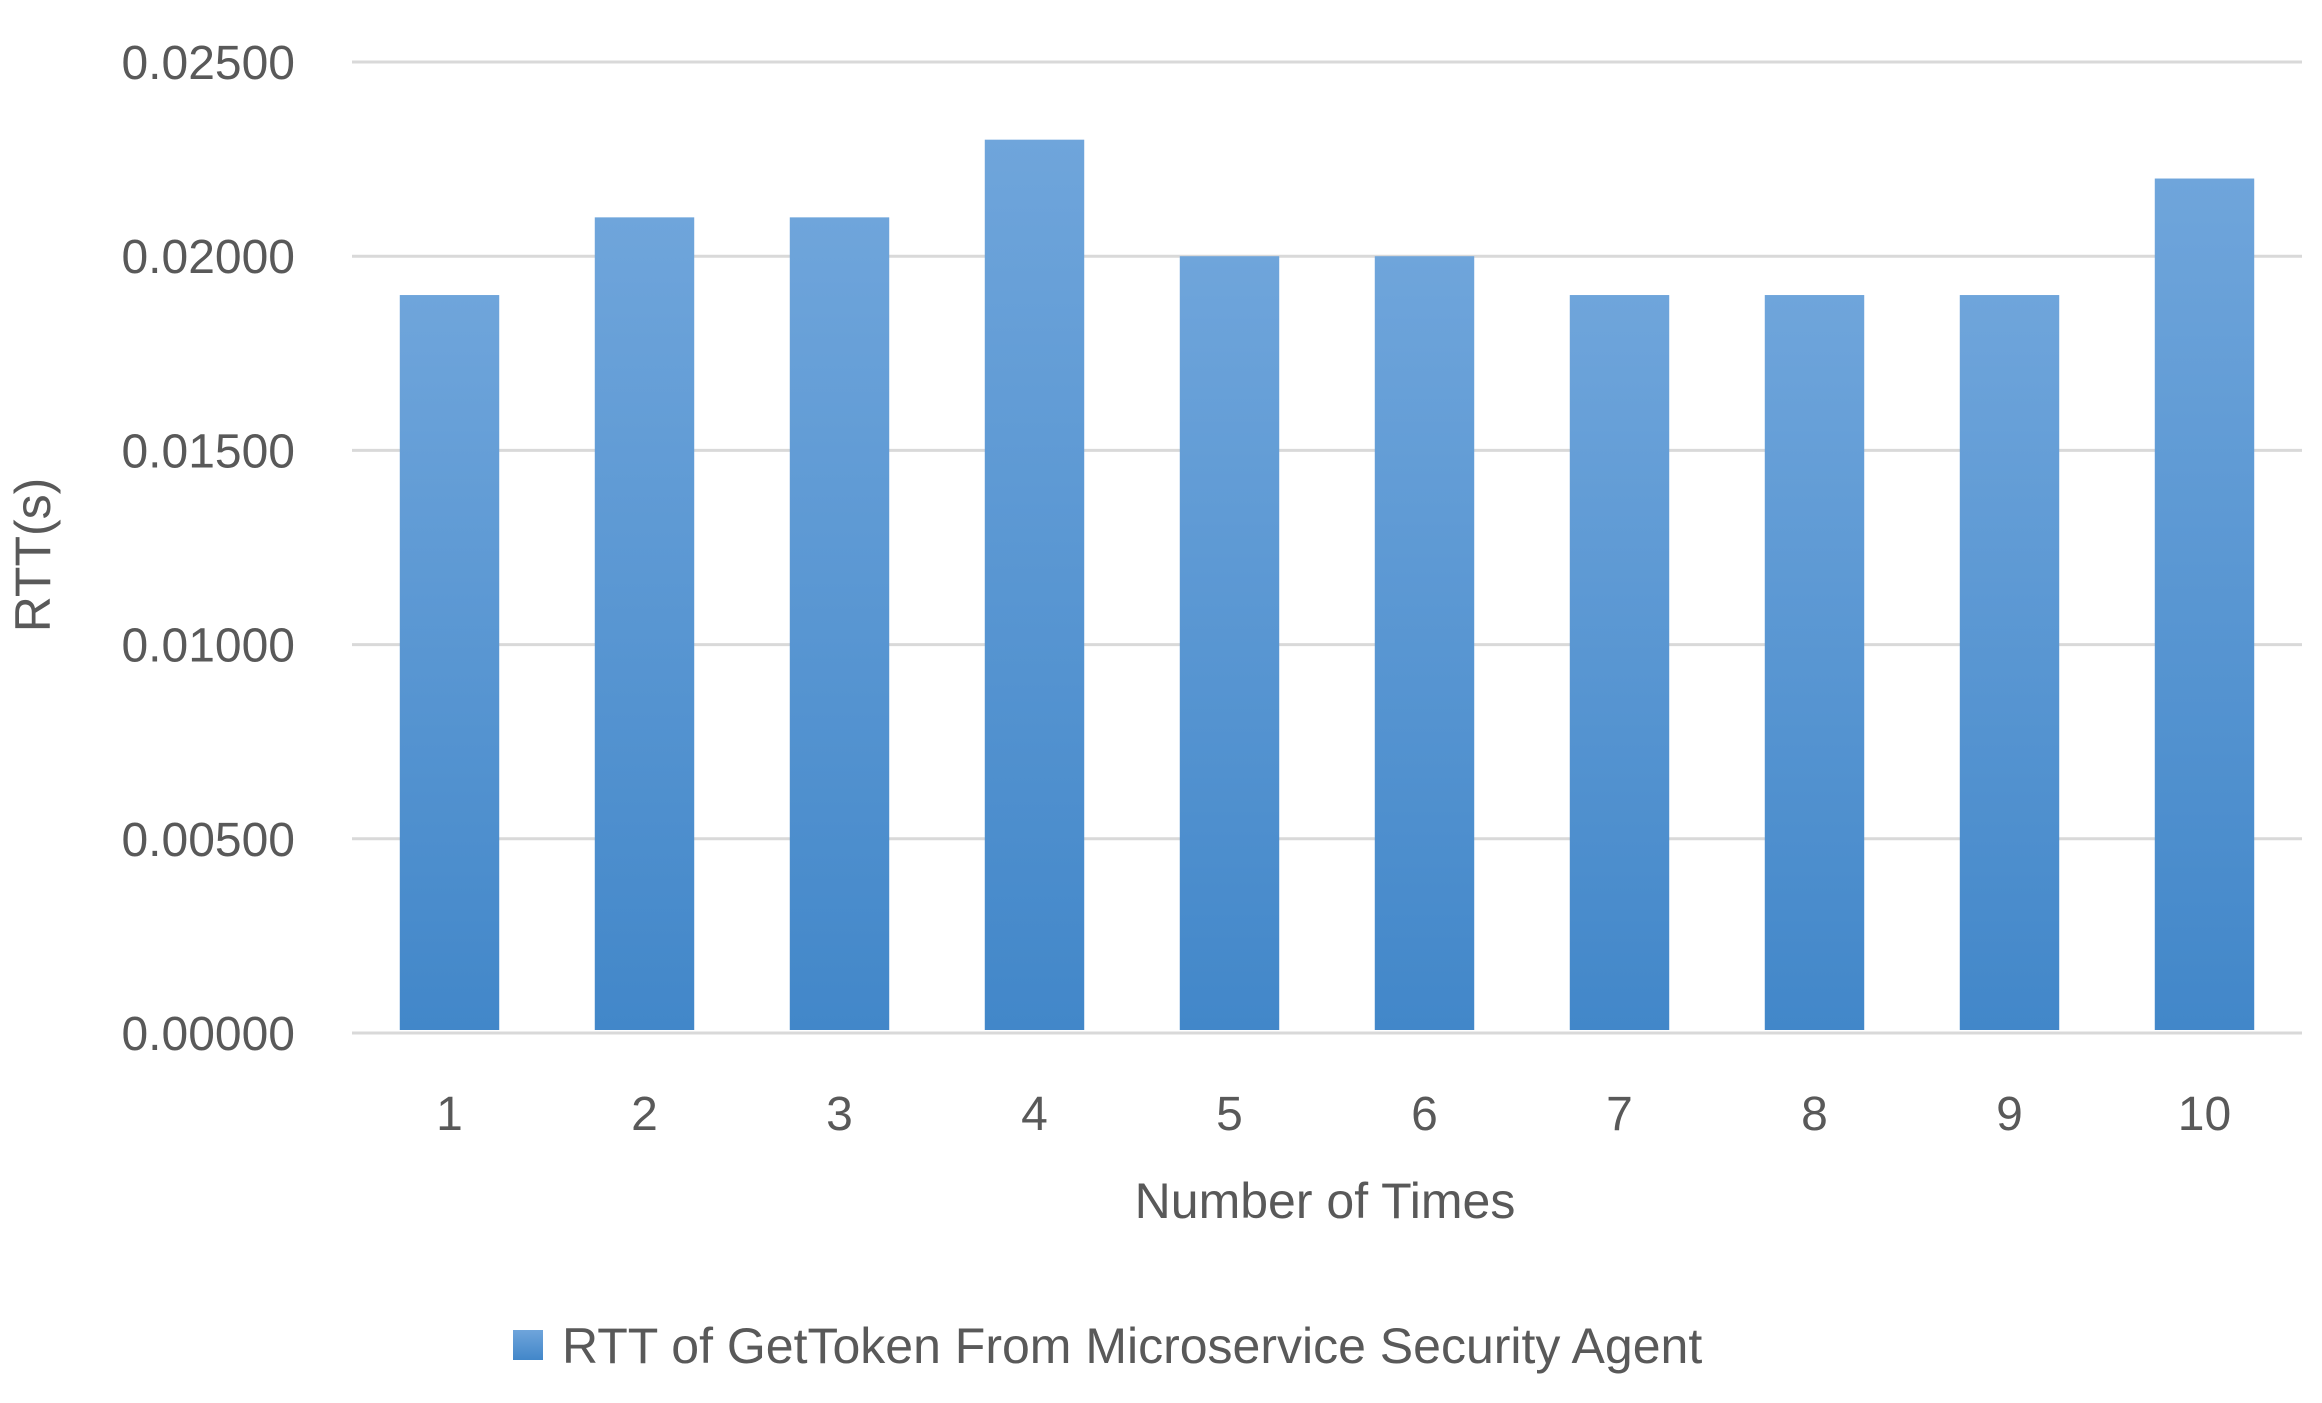 The image size is (2322, 1403). What do you see at coordinates (2204, 1114) in the screenshot?
I see `x-tick-label: 10` at bounding box center [2204, 1114].